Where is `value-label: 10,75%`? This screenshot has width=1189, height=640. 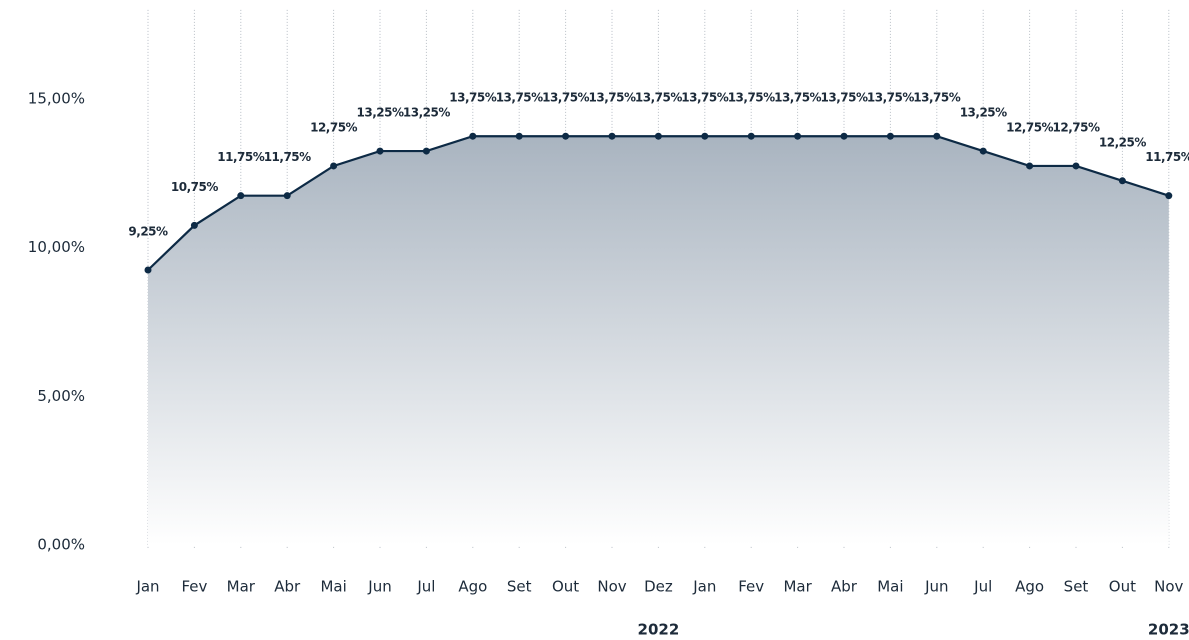
value-label: 10,75% is located at coordinates (194, 187).